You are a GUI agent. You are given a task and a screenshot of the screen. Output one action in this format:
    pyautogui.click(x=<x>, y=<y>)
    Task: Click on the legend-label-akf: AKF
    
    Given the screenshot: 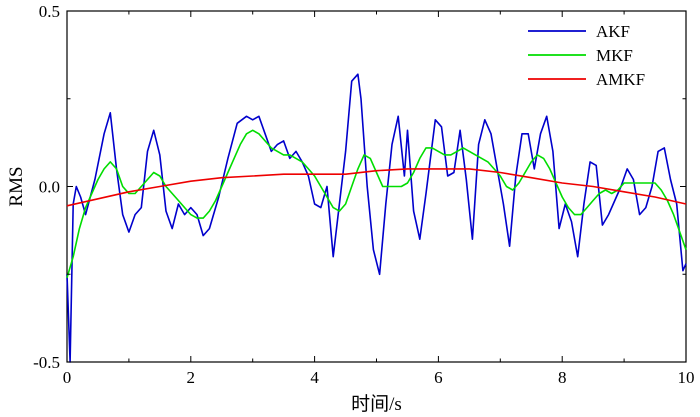 What is the action you would take?
    pyautogui.click(x=613, y=31)
    